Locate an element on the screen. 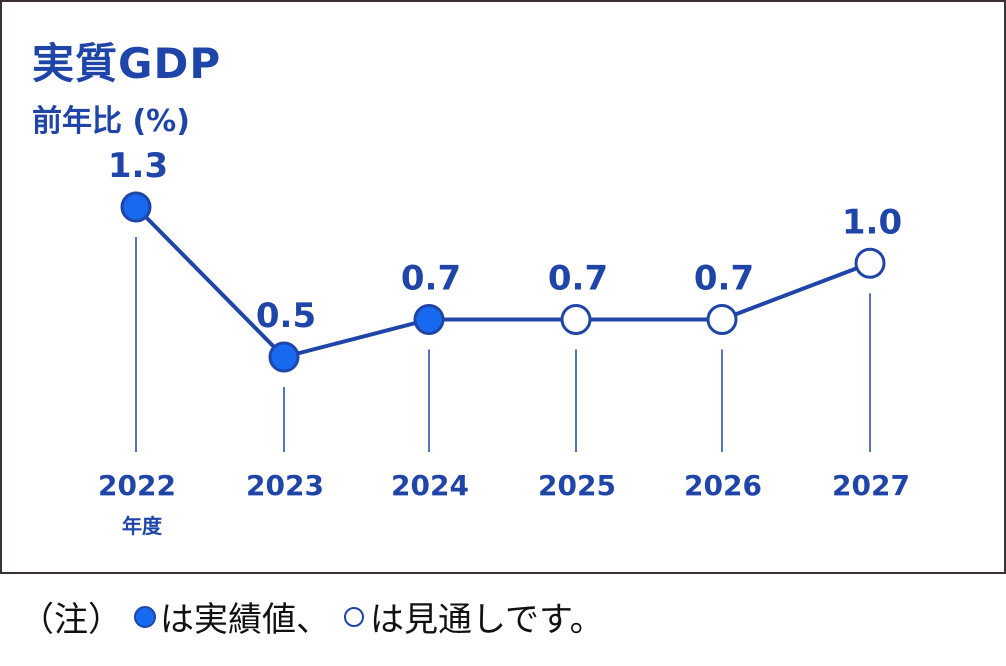 The width and height of the screenshot is (1006, 666). forecast-point-2027 is located at coordinates (870, 263).